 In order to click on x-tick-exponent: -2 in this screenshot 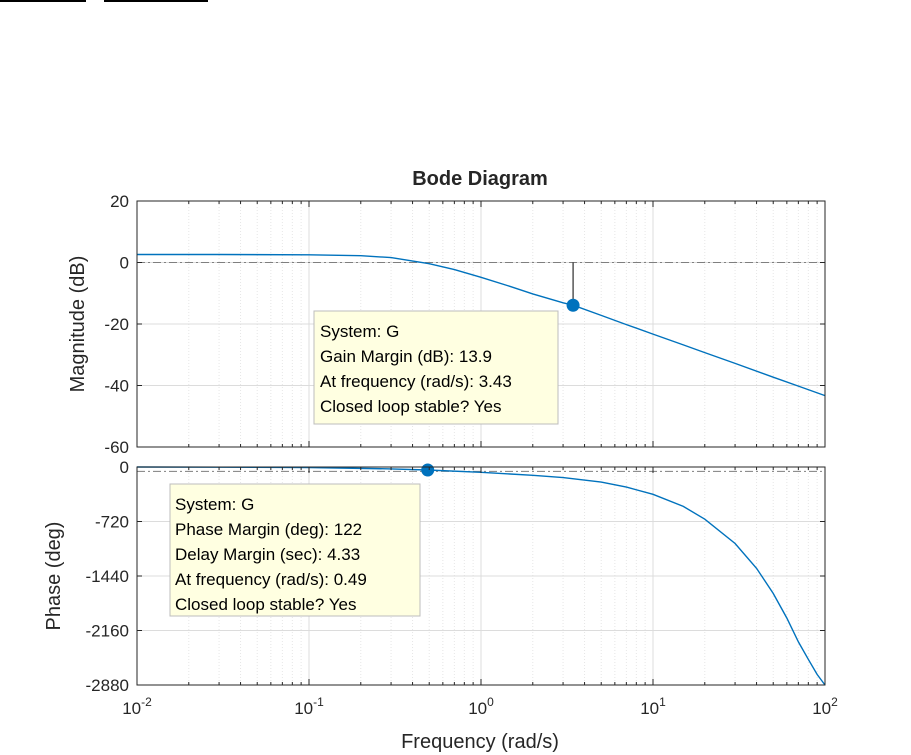, I will do `click(146, 702)`.